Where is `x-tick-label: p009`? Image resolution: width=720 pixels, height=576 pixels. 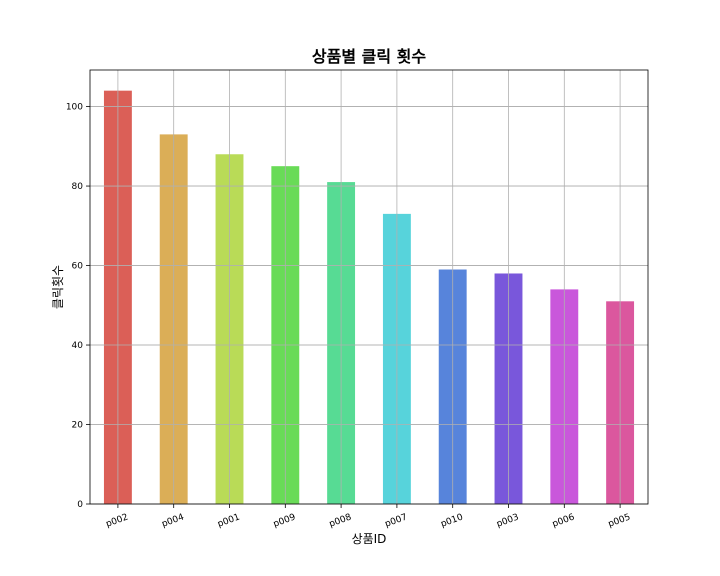
x-tick-label: p009 is located at coordinates (284, 520).